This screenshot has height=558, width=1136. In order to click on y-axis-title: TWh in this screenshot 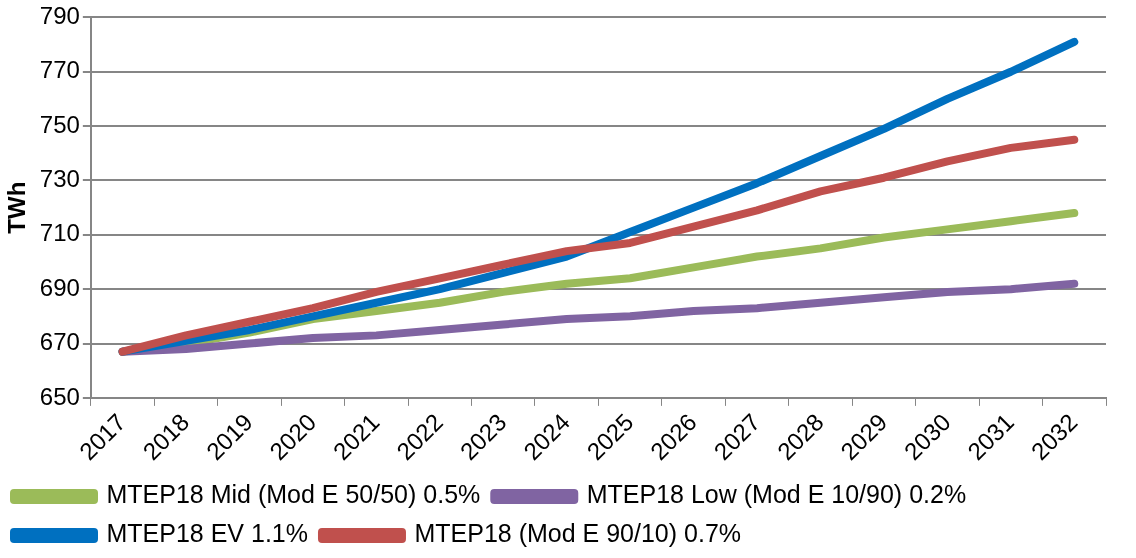, I will do `click(17, 207)`.